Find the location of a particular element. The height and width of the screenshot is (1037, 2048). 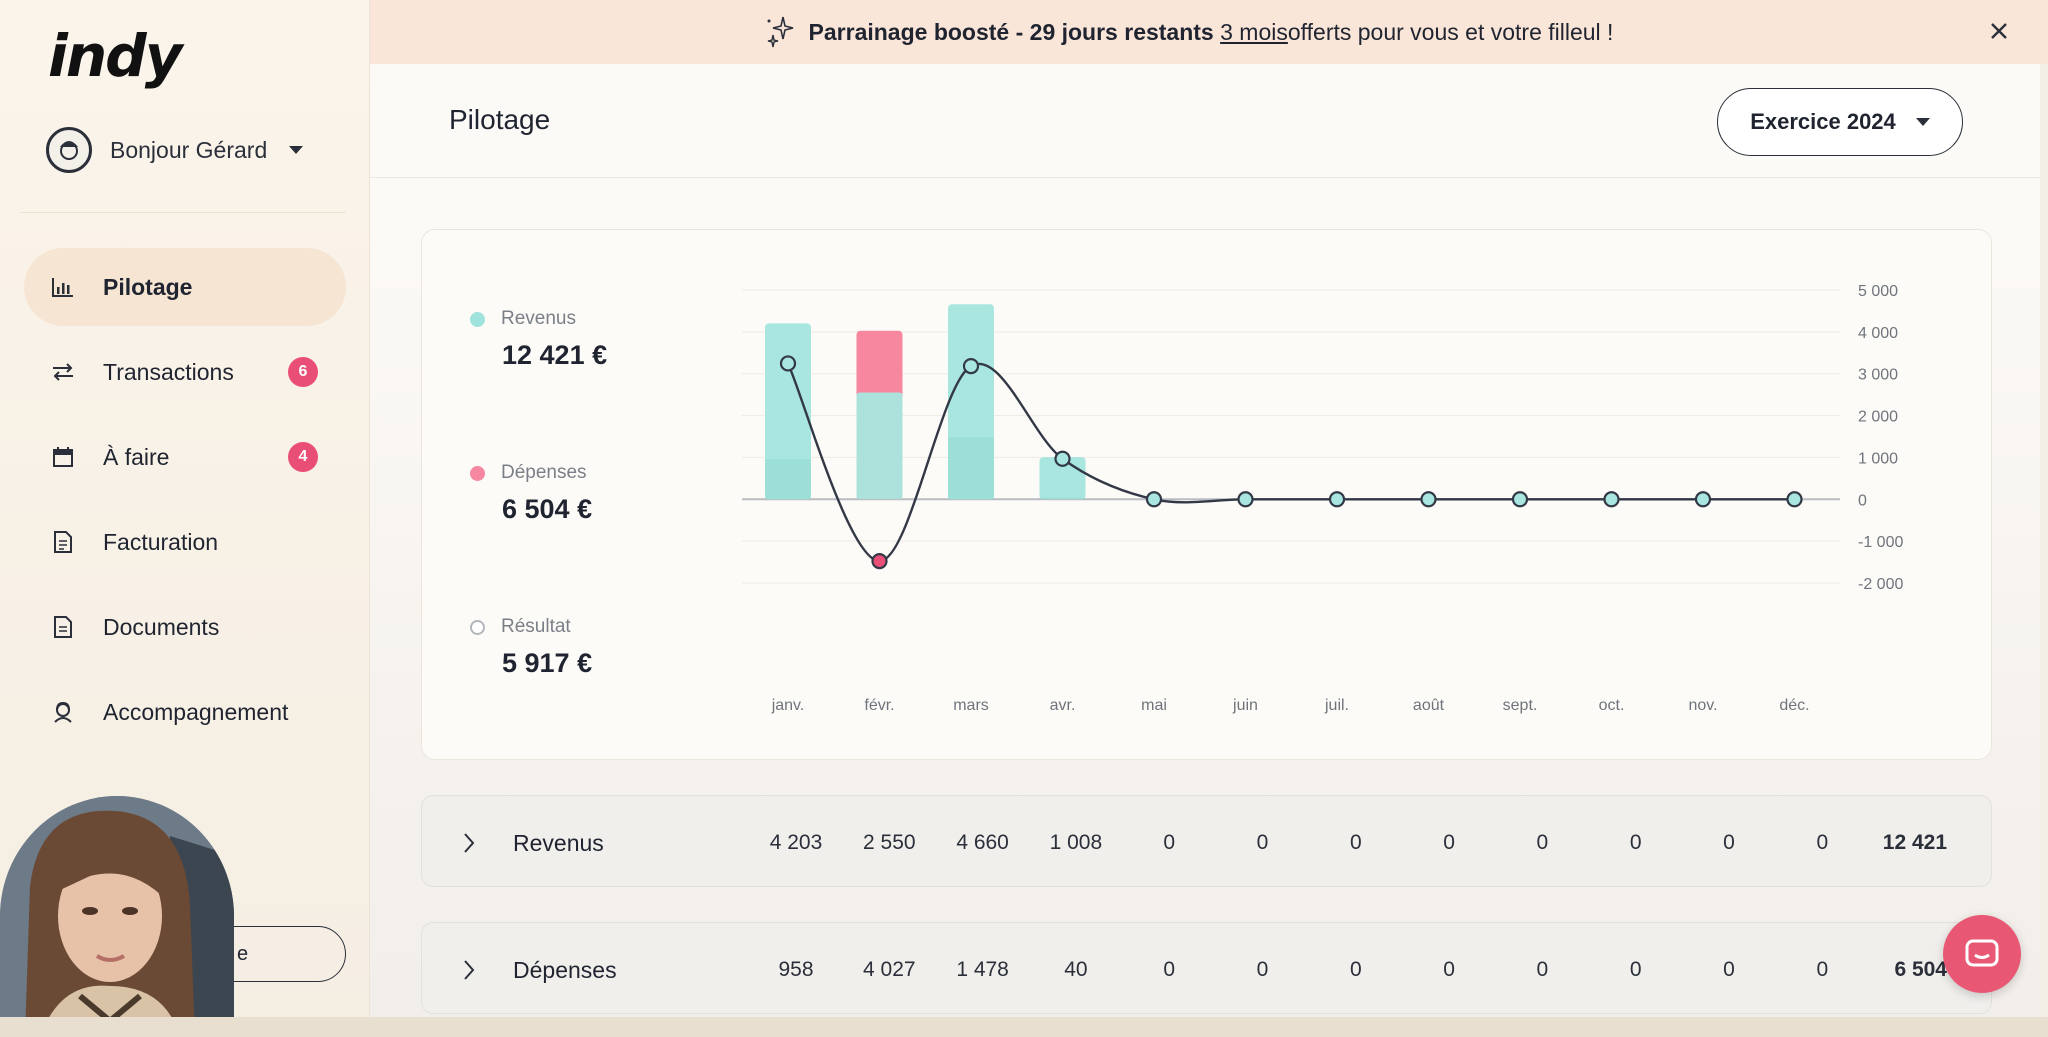

row-cell: 1 008 is located at coordinates (1076, 842).